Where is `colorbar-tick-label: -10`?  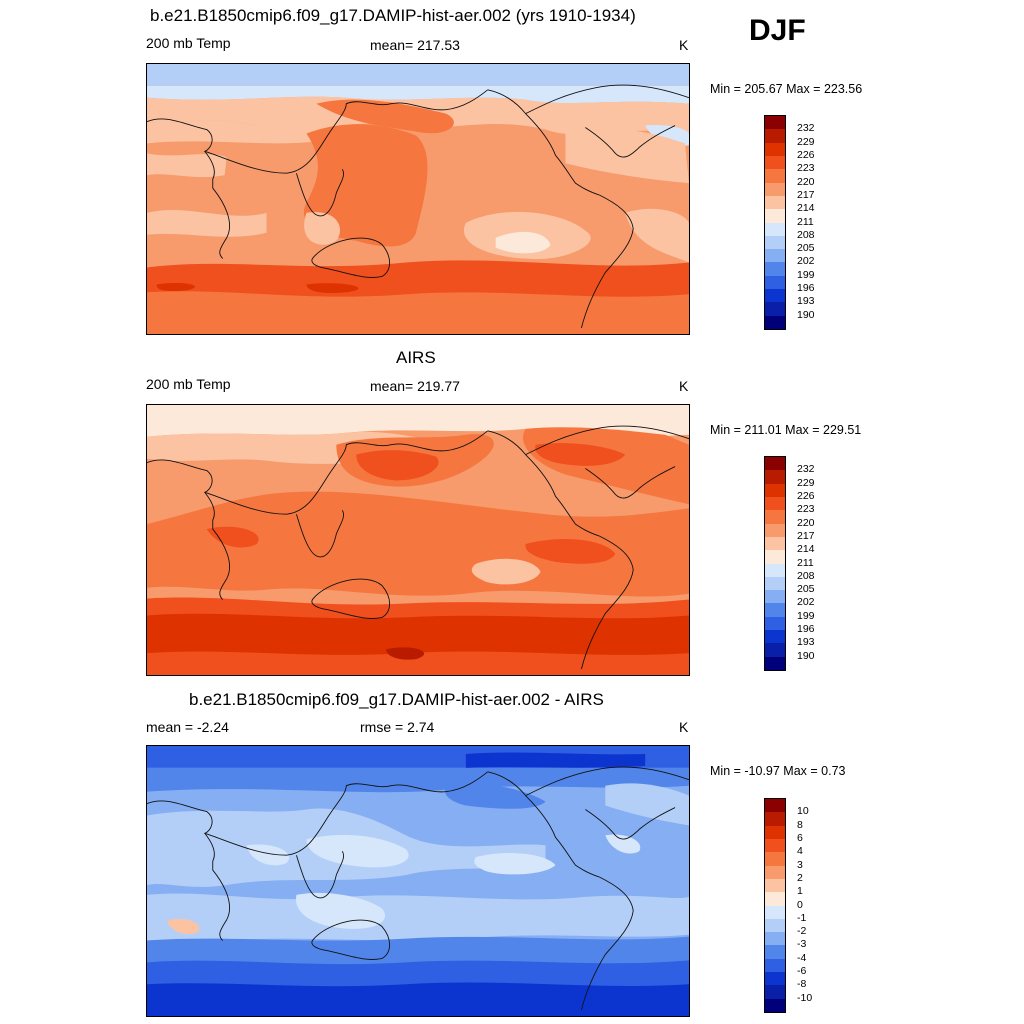 colorbar-tick-label: -10 is located at coordinates (805, 997).